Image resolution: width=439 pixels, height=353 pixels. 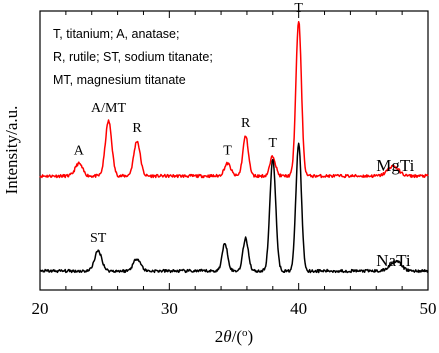 I want to click on legend-line-2: R, rutile; ST, sodium titanate;, so click(x=133, y=57).